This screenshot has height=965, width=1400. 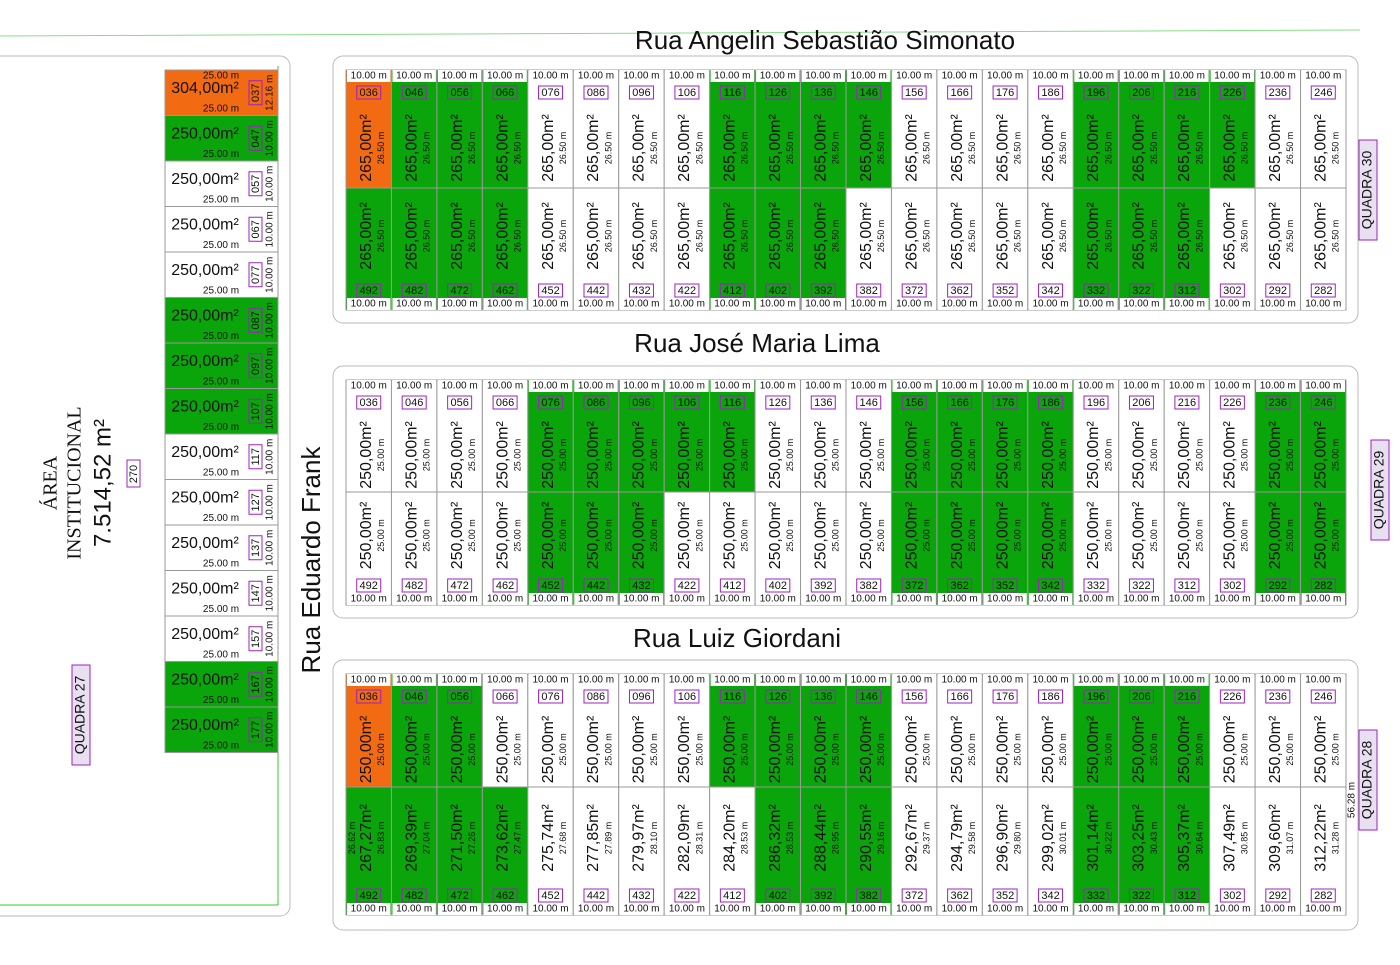 What do you see at coordinates (414, 93) in the screenshot?
I see `lot-number: 046` at bounding box center [414, 93].